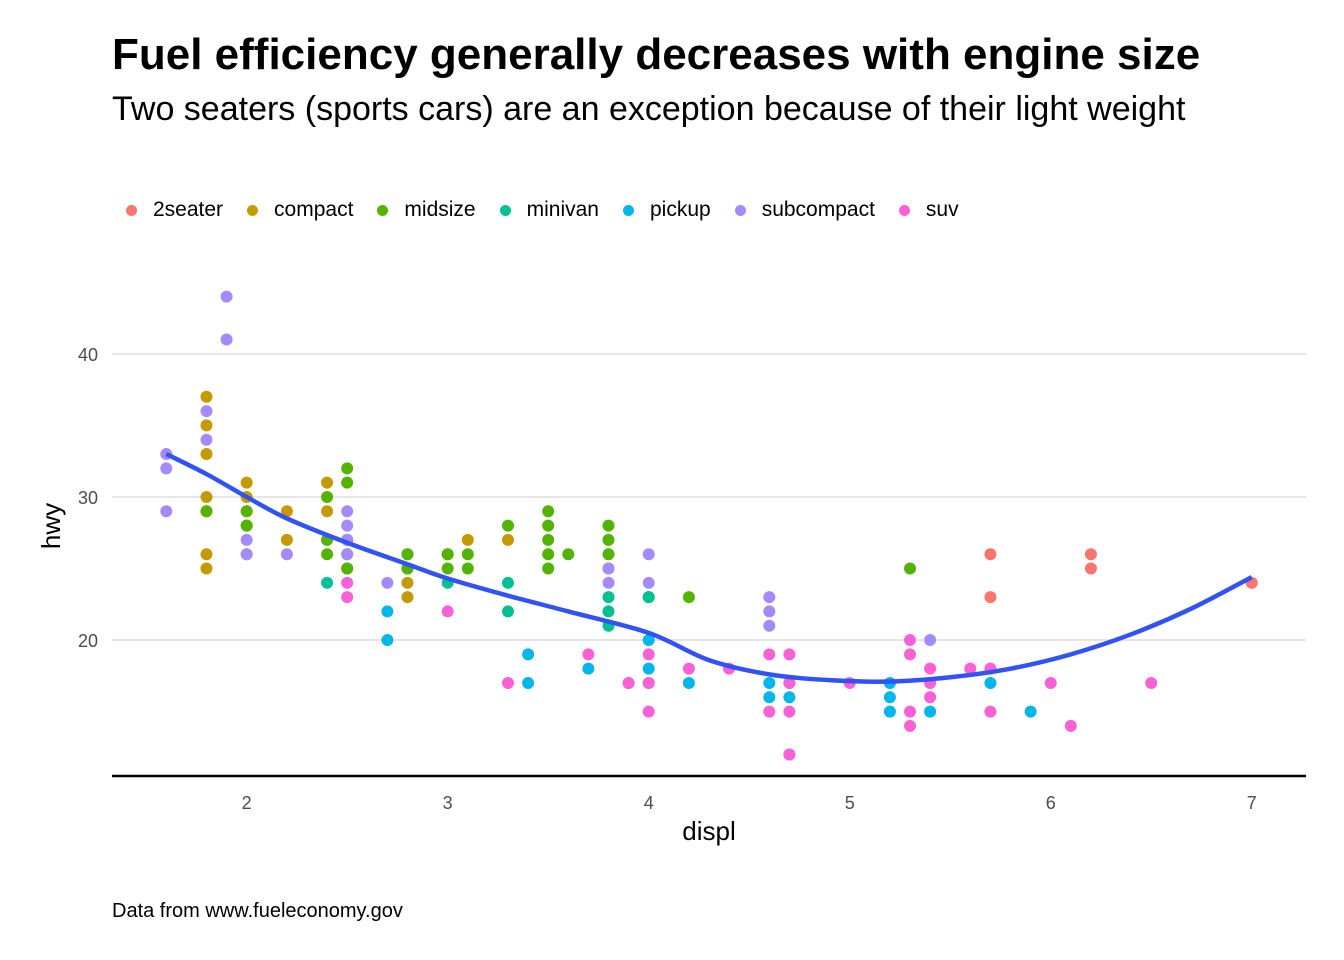  What do you see at coordinates (749, 803) in the screenshot?
I see `x-tick-labels: 2 3 4 5 6 7` at bounding box center [749, 803].